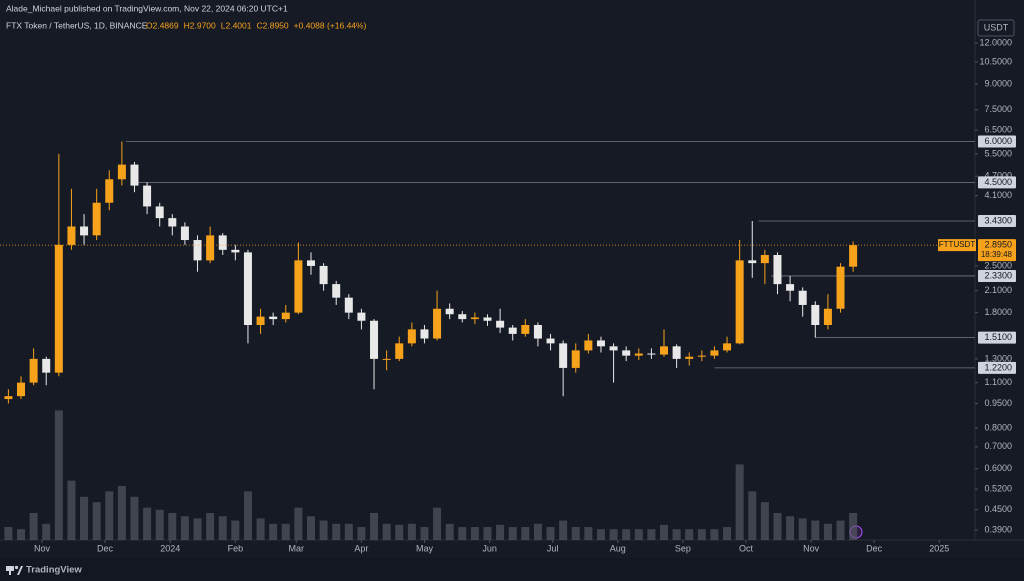 This screenshot has width=1024, height=581. I want to click on x-tick-label: Aug, so click(618, 548).